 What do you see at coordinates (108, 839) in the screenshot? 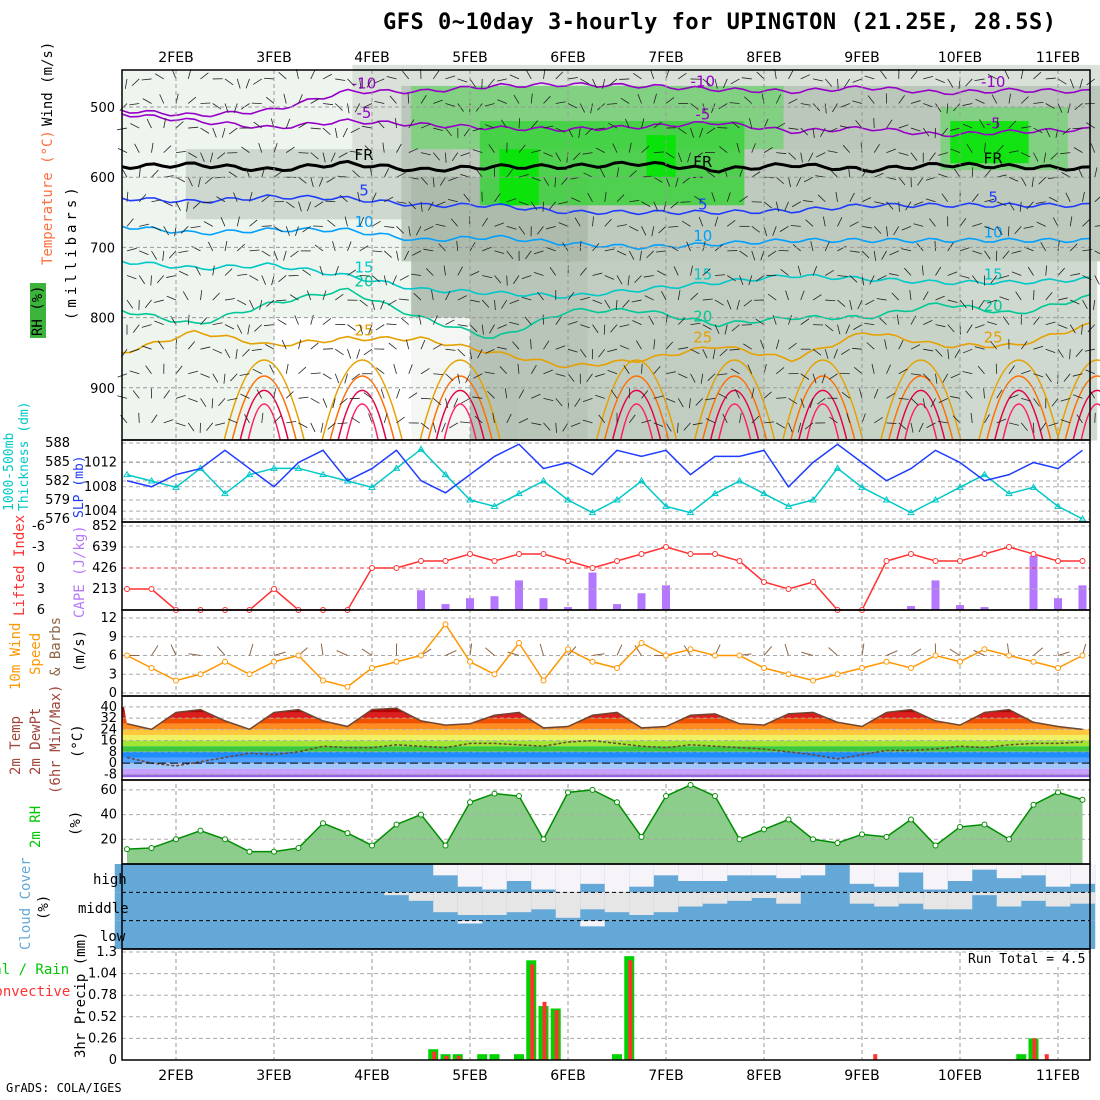
I see `ytick-label: 20` at bounding box center [108, 839].